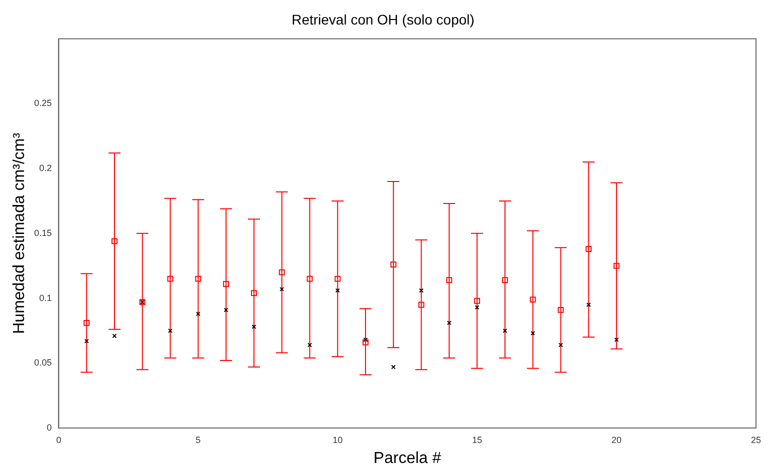  I want to click on x-tick-label: 10, so click(337, 439).